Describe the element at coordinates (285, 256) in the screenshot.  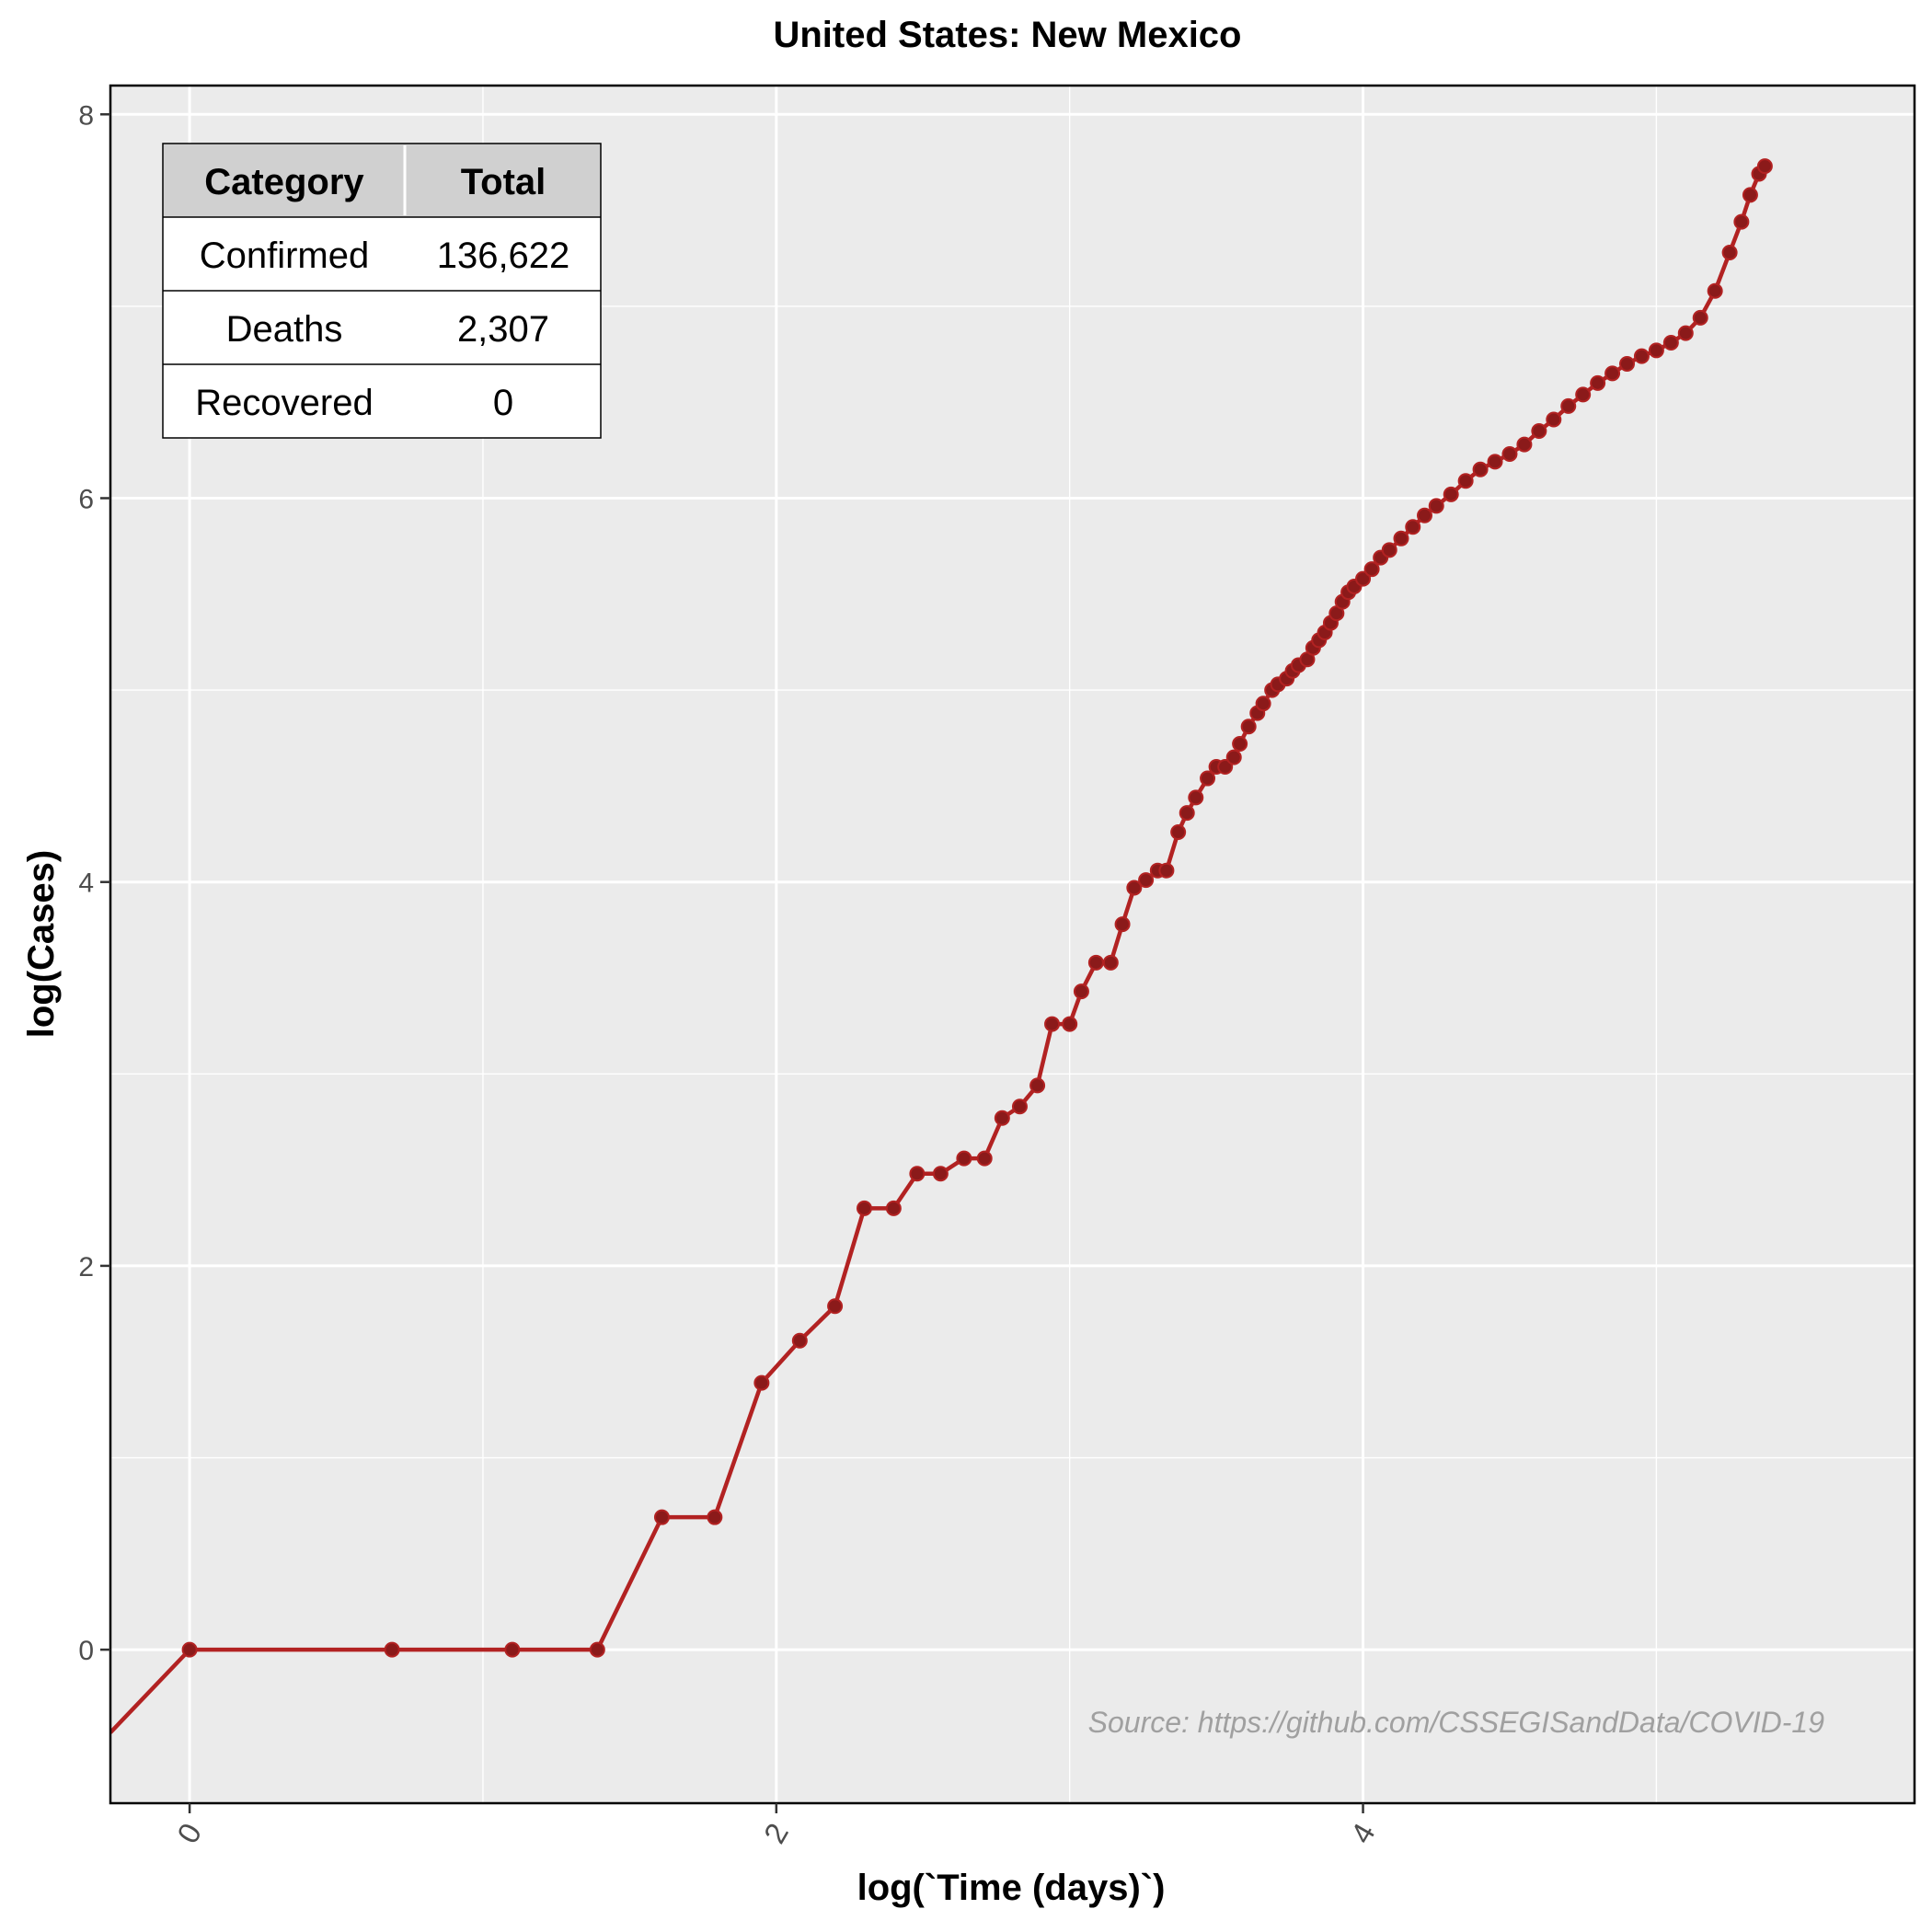
I see `table-cell-category: Confirmed` at that location.